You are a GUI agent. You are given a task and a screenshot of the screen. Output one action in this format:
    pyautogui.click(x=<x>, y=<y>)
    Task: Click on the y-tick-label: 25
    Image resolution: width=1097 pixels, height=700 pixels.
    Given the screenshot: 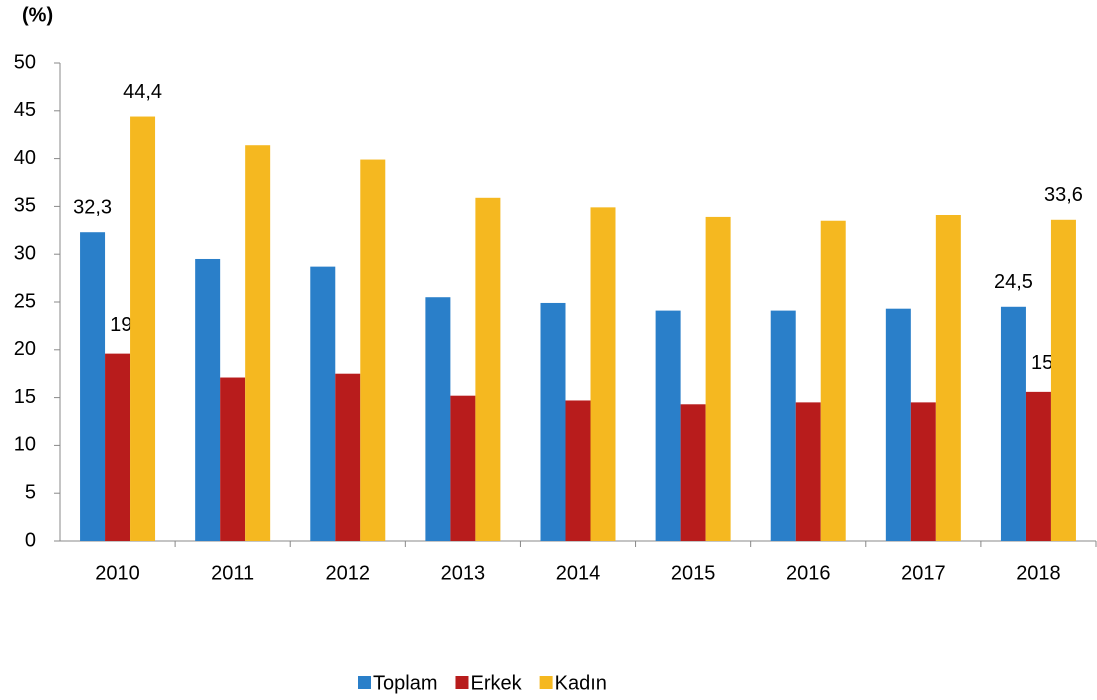 What is the action you would take?
    pyautogui.click(x=25, y=301)
    